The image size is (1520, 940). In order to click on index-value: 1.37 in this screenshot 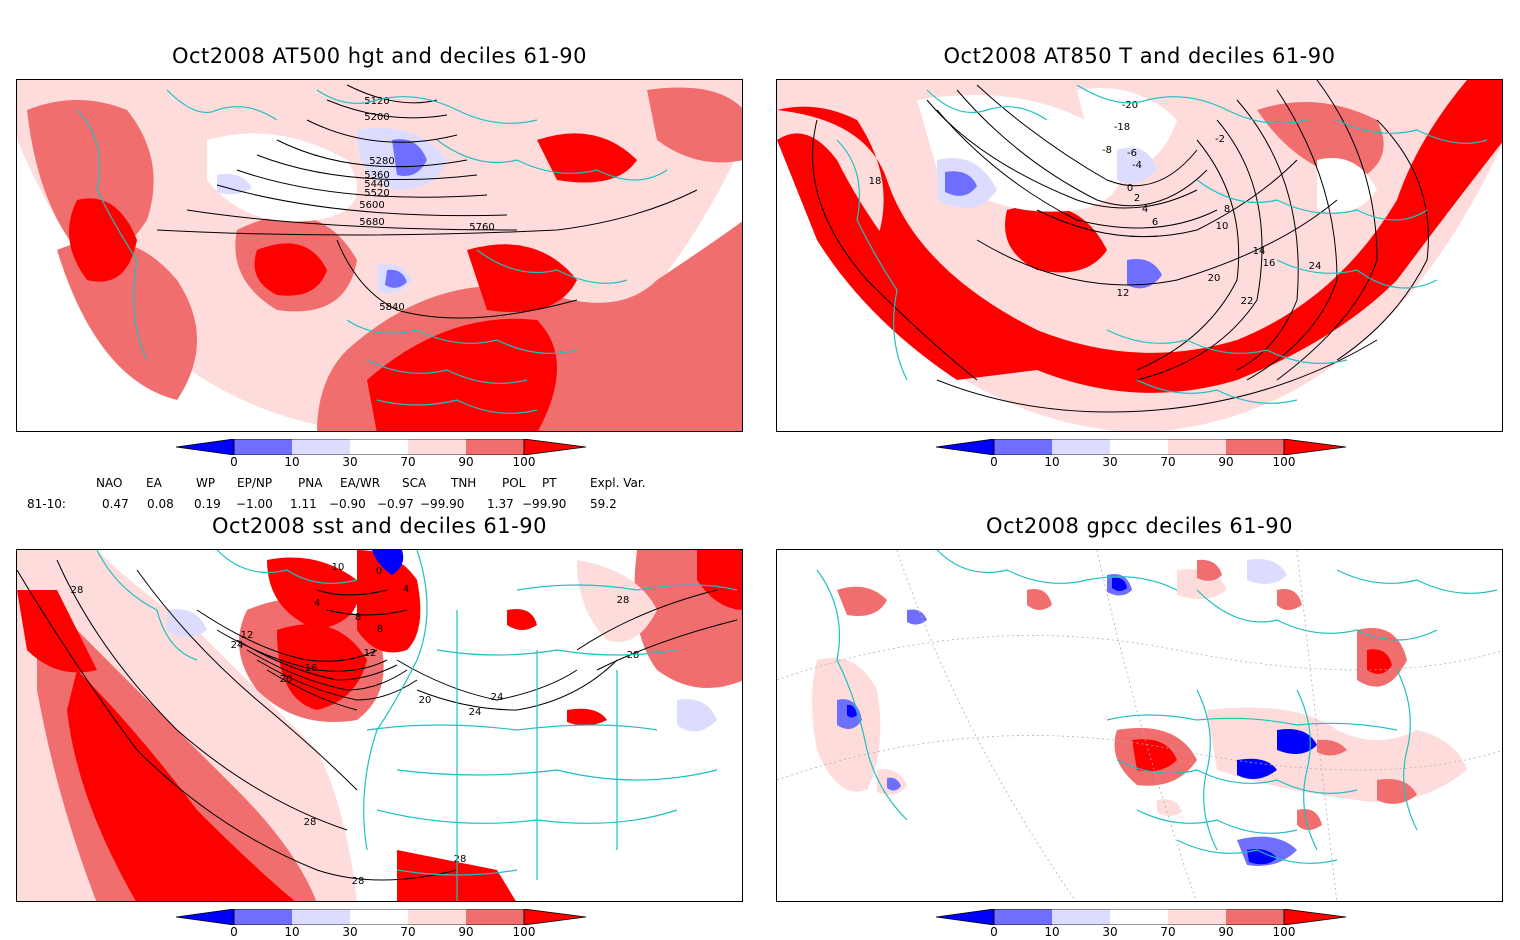, I will do `click(500, 504)`.